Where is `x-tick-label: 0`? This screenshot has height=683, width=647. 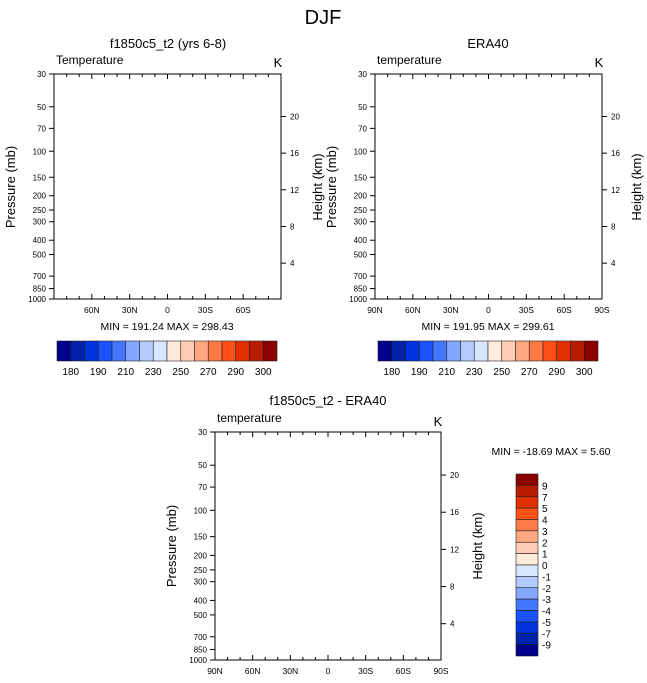
x-tick-label: 0 is located at coordinates (167, 310).